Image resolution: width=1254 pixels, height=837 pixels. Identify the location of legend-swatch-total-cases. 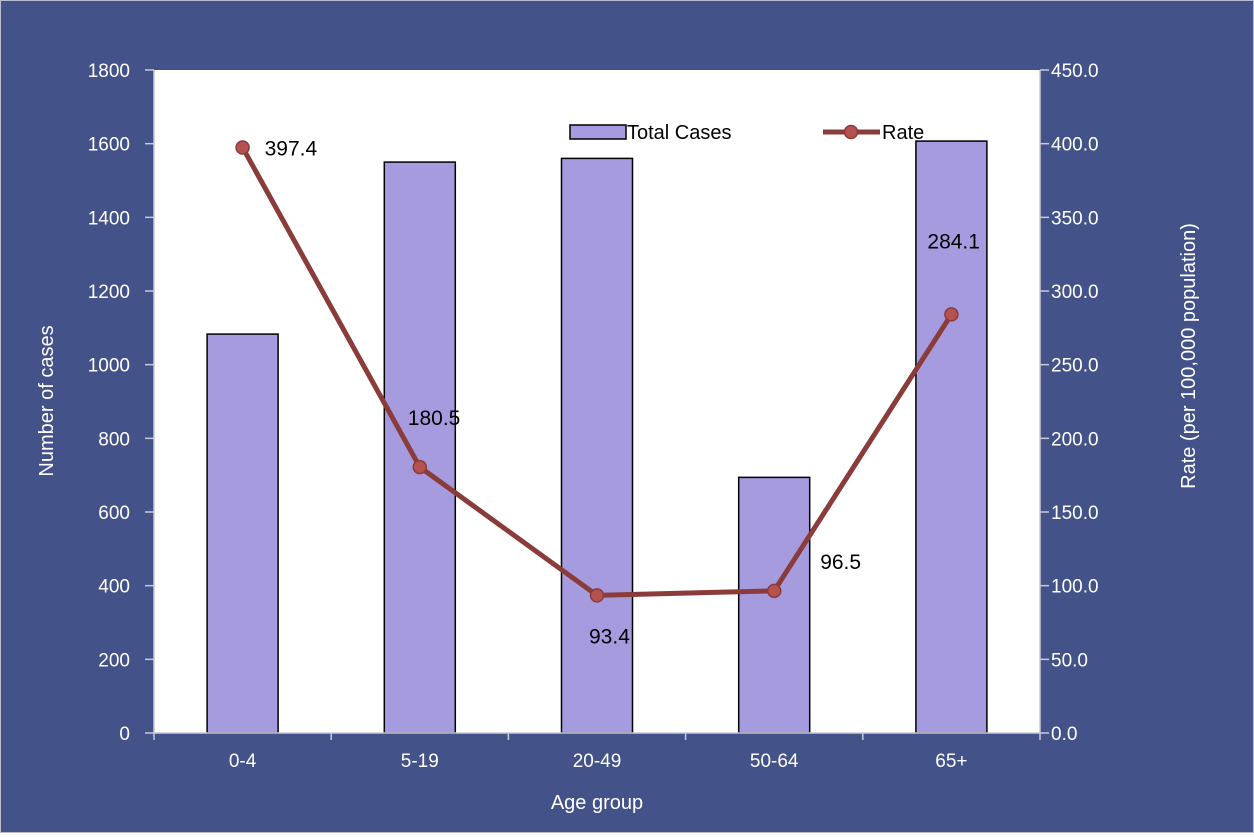
(598, 132).